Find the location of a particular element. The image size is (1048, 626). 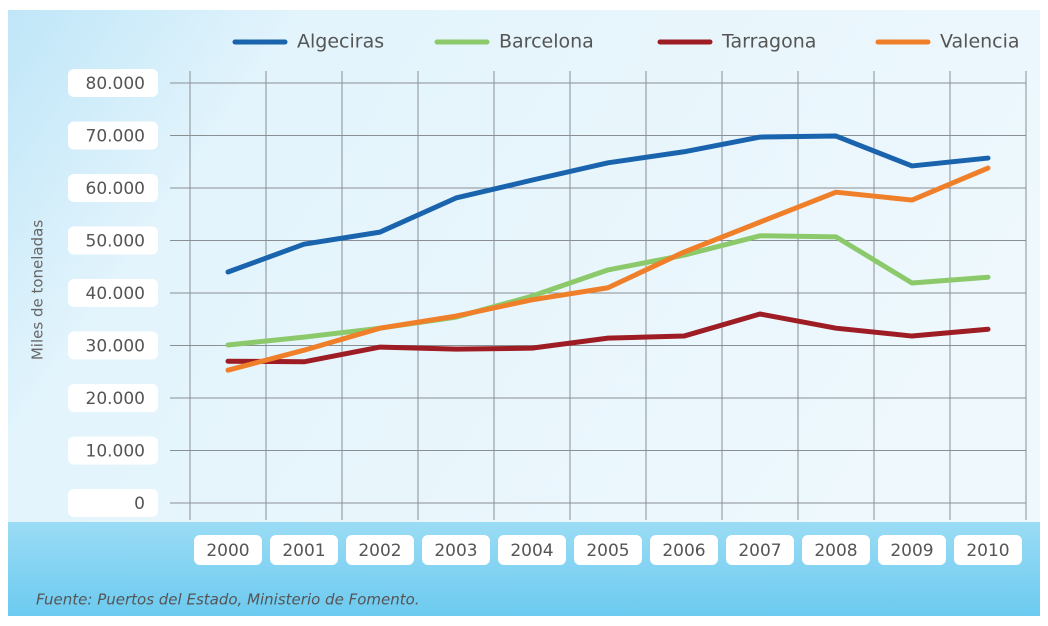

x-tick-label: 2001 is located at coordinates (303, 551).